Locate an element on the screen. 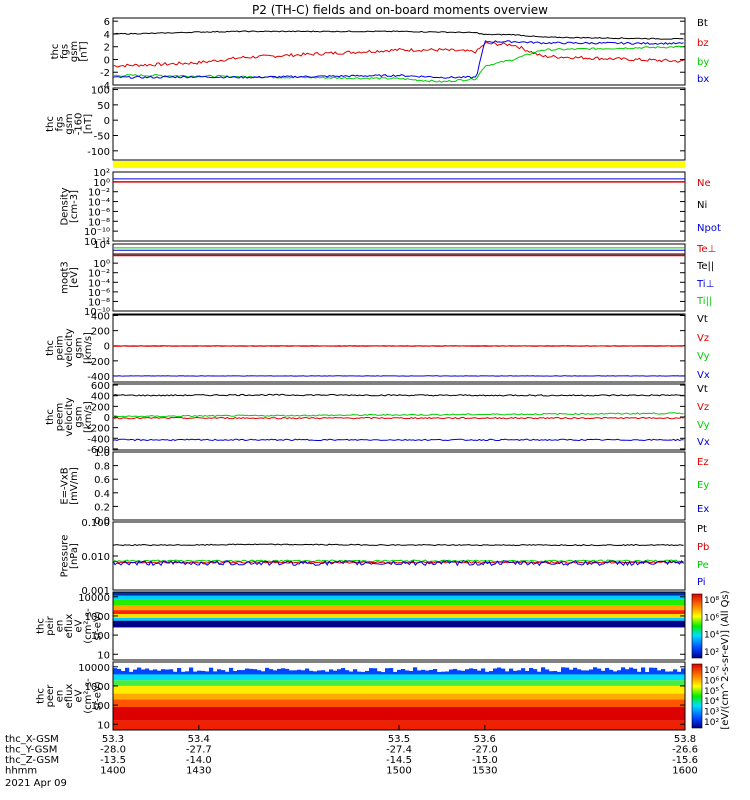  y-tick-label: -2 is located at coordinates (105, 73).